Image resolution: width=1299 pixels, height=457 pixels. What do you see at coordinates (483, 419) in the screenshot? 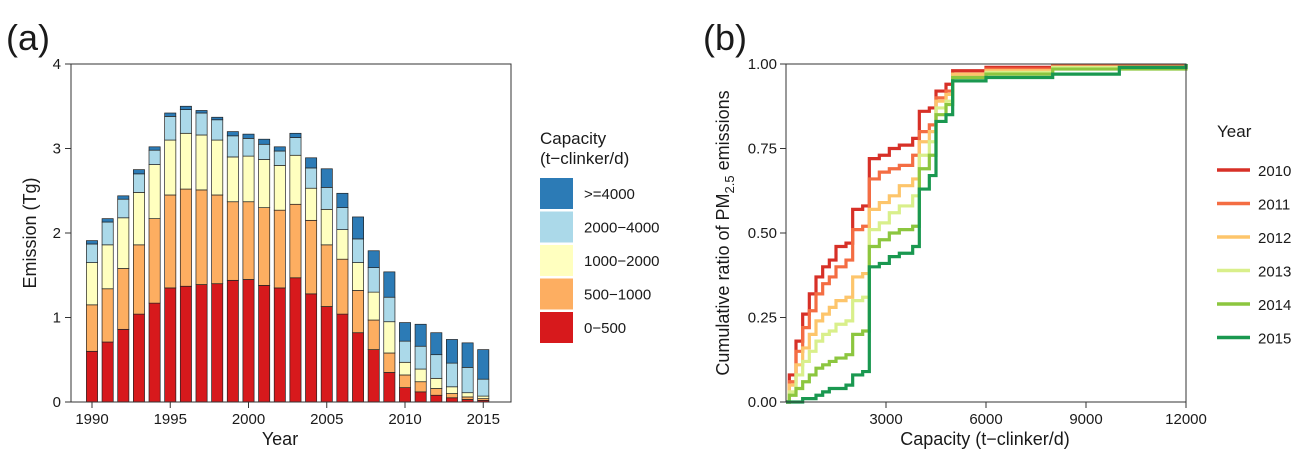
I see `x-tick-label-2015: 2015` at bounding box center [483, 419].